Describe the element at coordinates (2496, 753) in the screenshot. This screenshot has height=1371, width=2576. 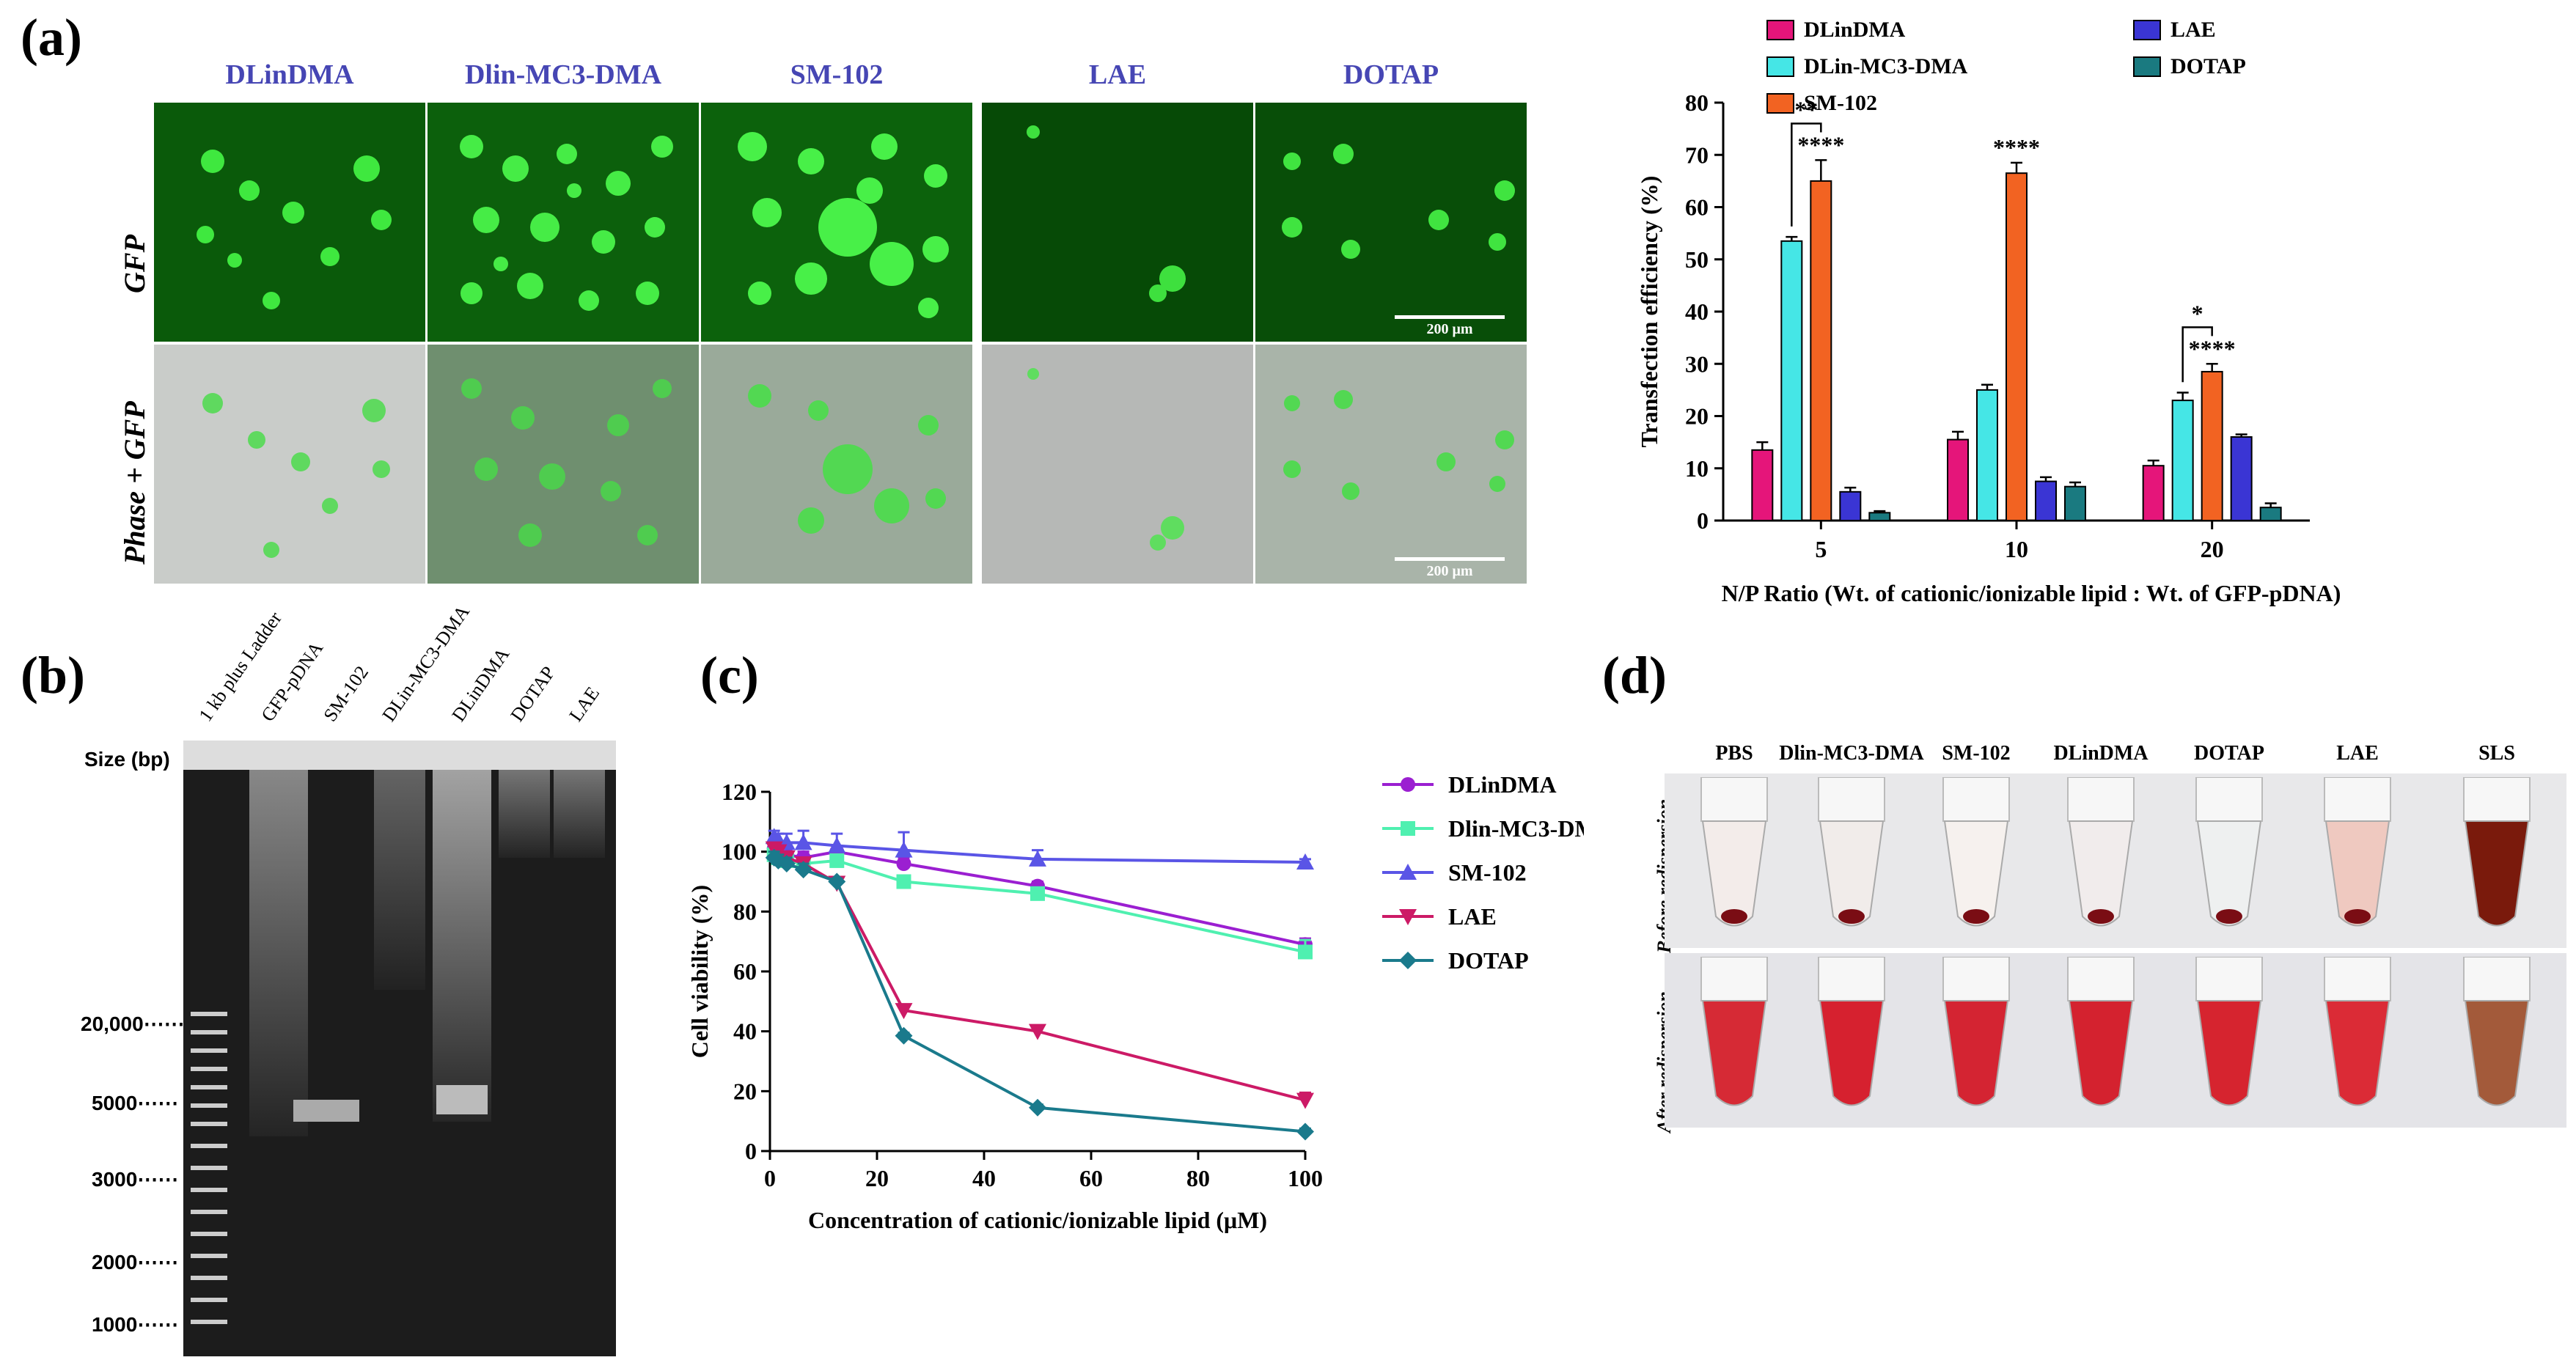
I see `hemo-col-label: SLS` at that location.